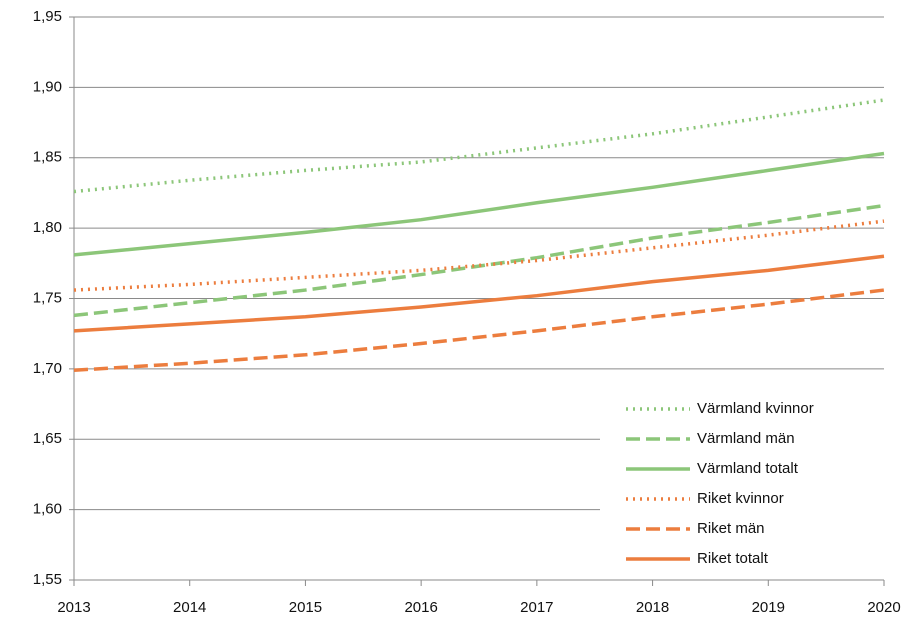 The image size is (908, 627). What do you see at coordinates (47, 297) in the screenshot?
I see `y-tick-label: 1,75` at bounding box center [47, 297].